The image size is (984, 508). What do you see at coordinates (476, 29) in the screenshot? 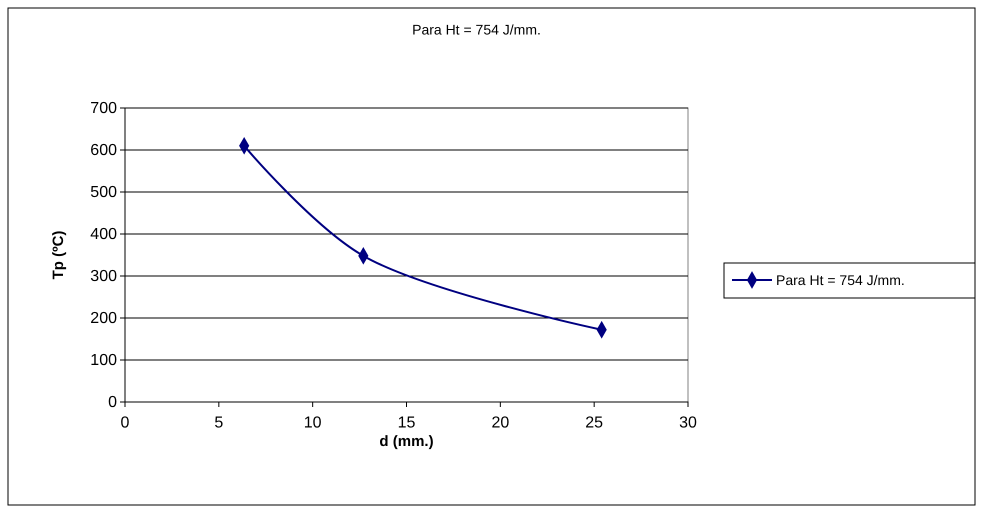
I see `chart-title: Para Ht = 754 J/mm.` at bounding box center [476, 29].